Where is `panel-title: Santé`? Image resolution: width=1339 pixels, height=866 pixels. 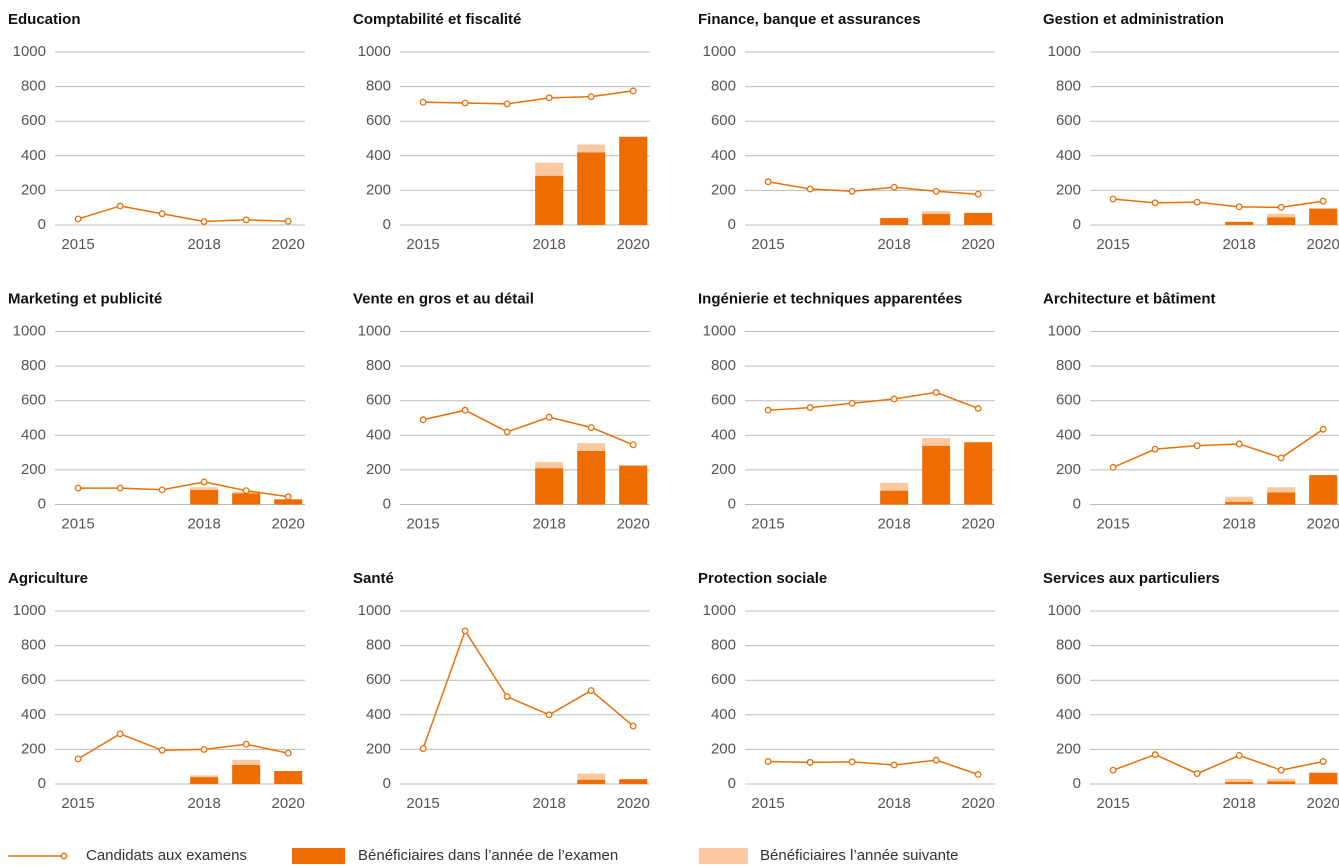
panel-title: Santé is located at coordinates (373, 578).